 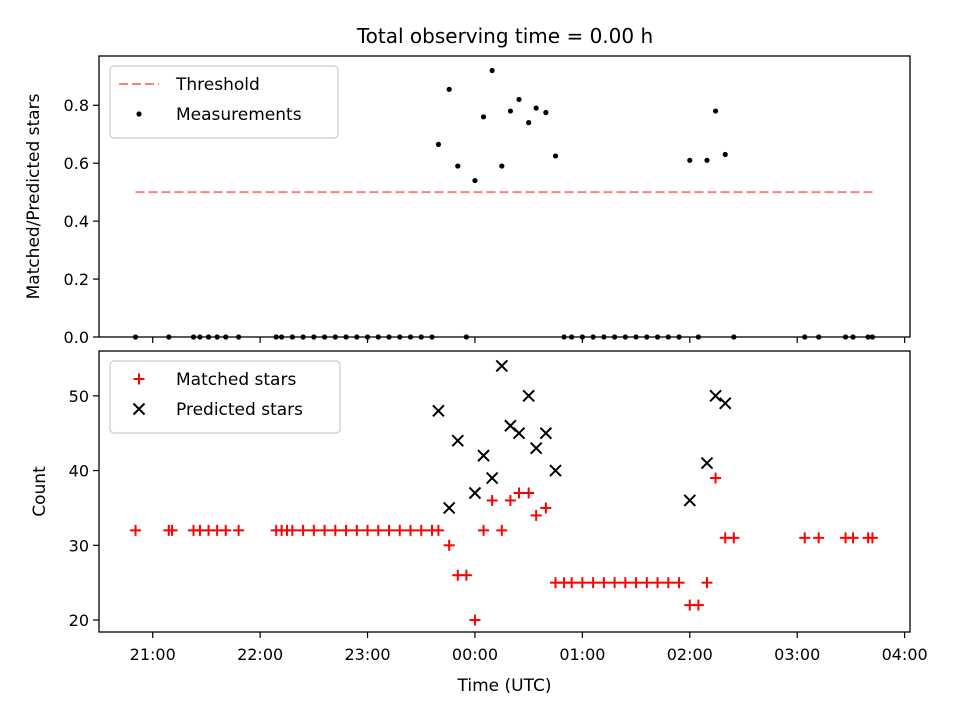 I want to click on legend-label: Measurements, so click(x=239, y=115).